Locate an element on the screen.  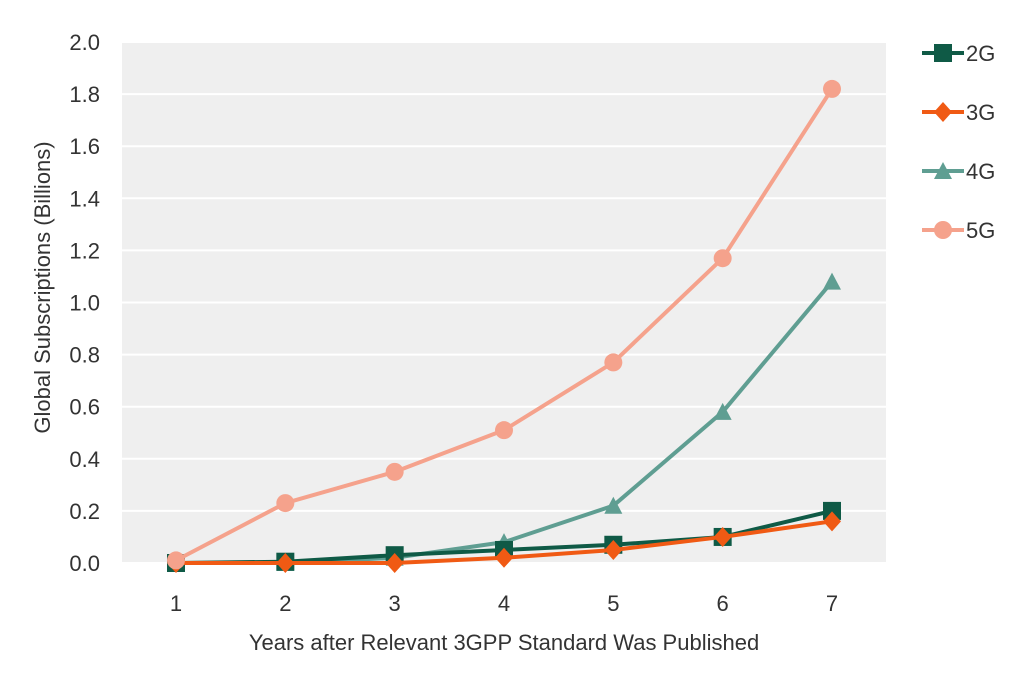
y-tick-label: 1.0 is located at coordinates (84, 303).